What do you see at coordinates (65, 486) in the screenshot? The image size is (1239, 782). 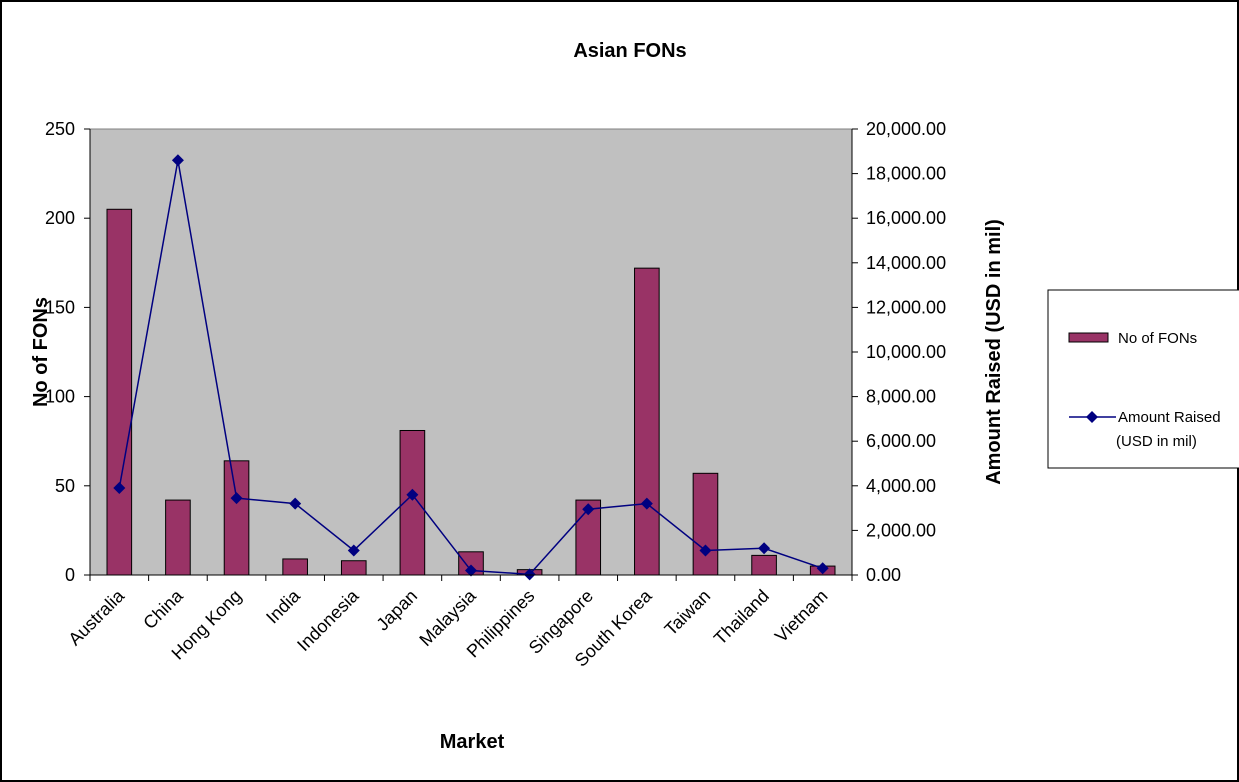 I see `y-tick-label-1: 50` at bounding box center [65, 486].